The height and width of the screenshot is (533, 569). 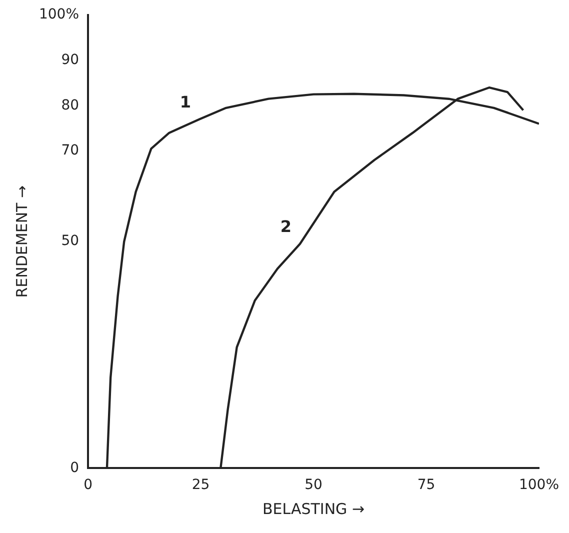 What do you see at coordinates (286, 226) in the screenshot?
I see `series-label: 2` at bounding box center [286, 226].